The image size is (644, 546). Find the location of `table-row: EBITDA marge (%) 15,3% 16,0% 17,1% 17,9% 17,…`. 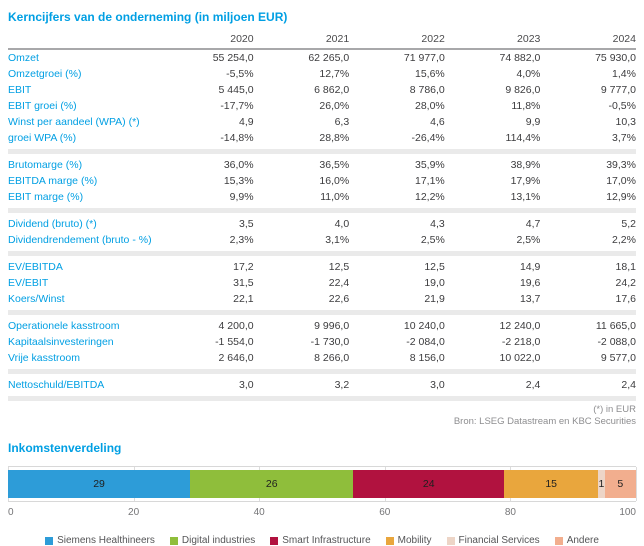

table-row: EBITDA marge (%) 15,3% 16,0% 17,1% 17,9% 17,… is located at coordinates (322, 181).